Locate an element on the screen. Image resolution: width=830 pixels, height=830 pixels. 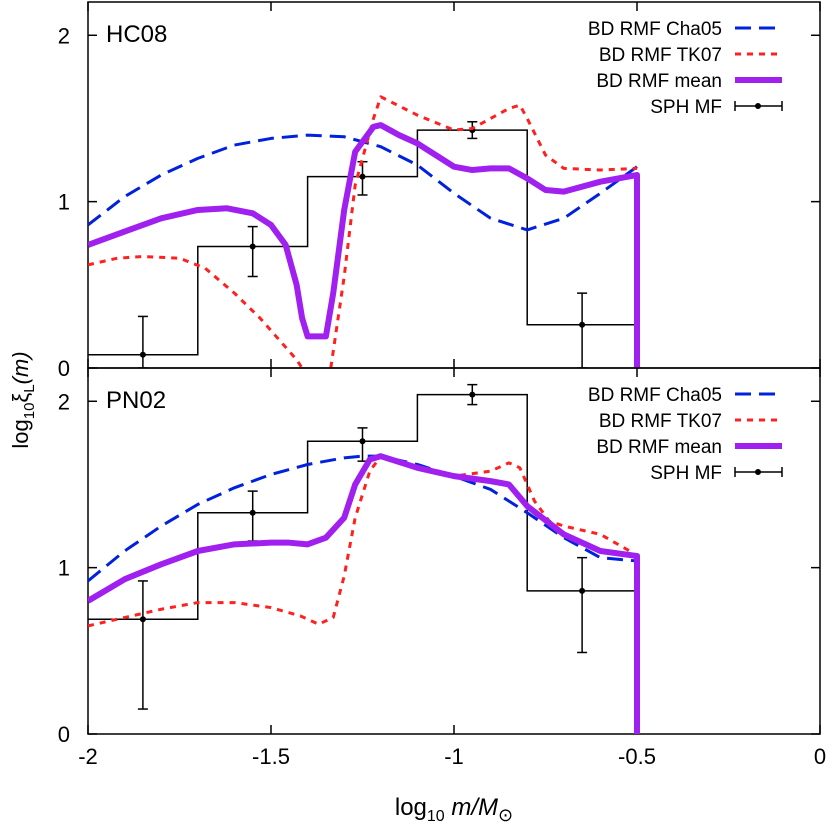
series-line is located at coordinates (363, 541).